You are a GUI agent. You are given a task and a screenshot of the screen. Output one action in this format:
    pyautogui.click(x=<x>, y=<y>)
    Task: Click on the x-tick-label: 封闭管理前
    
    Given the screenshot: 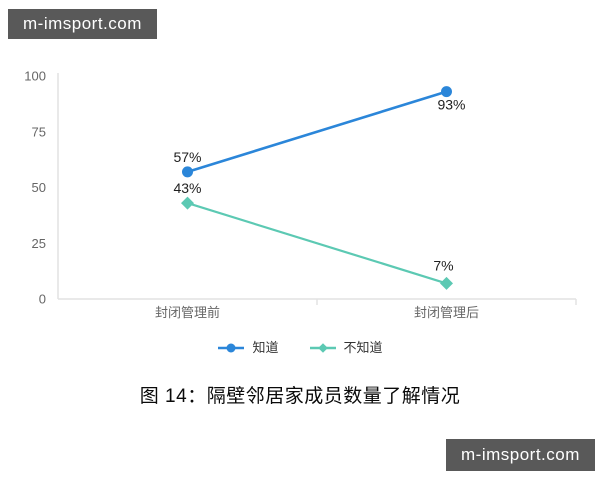 What is the action you would take?
    pyautogui.click(x=187, y=312)
    